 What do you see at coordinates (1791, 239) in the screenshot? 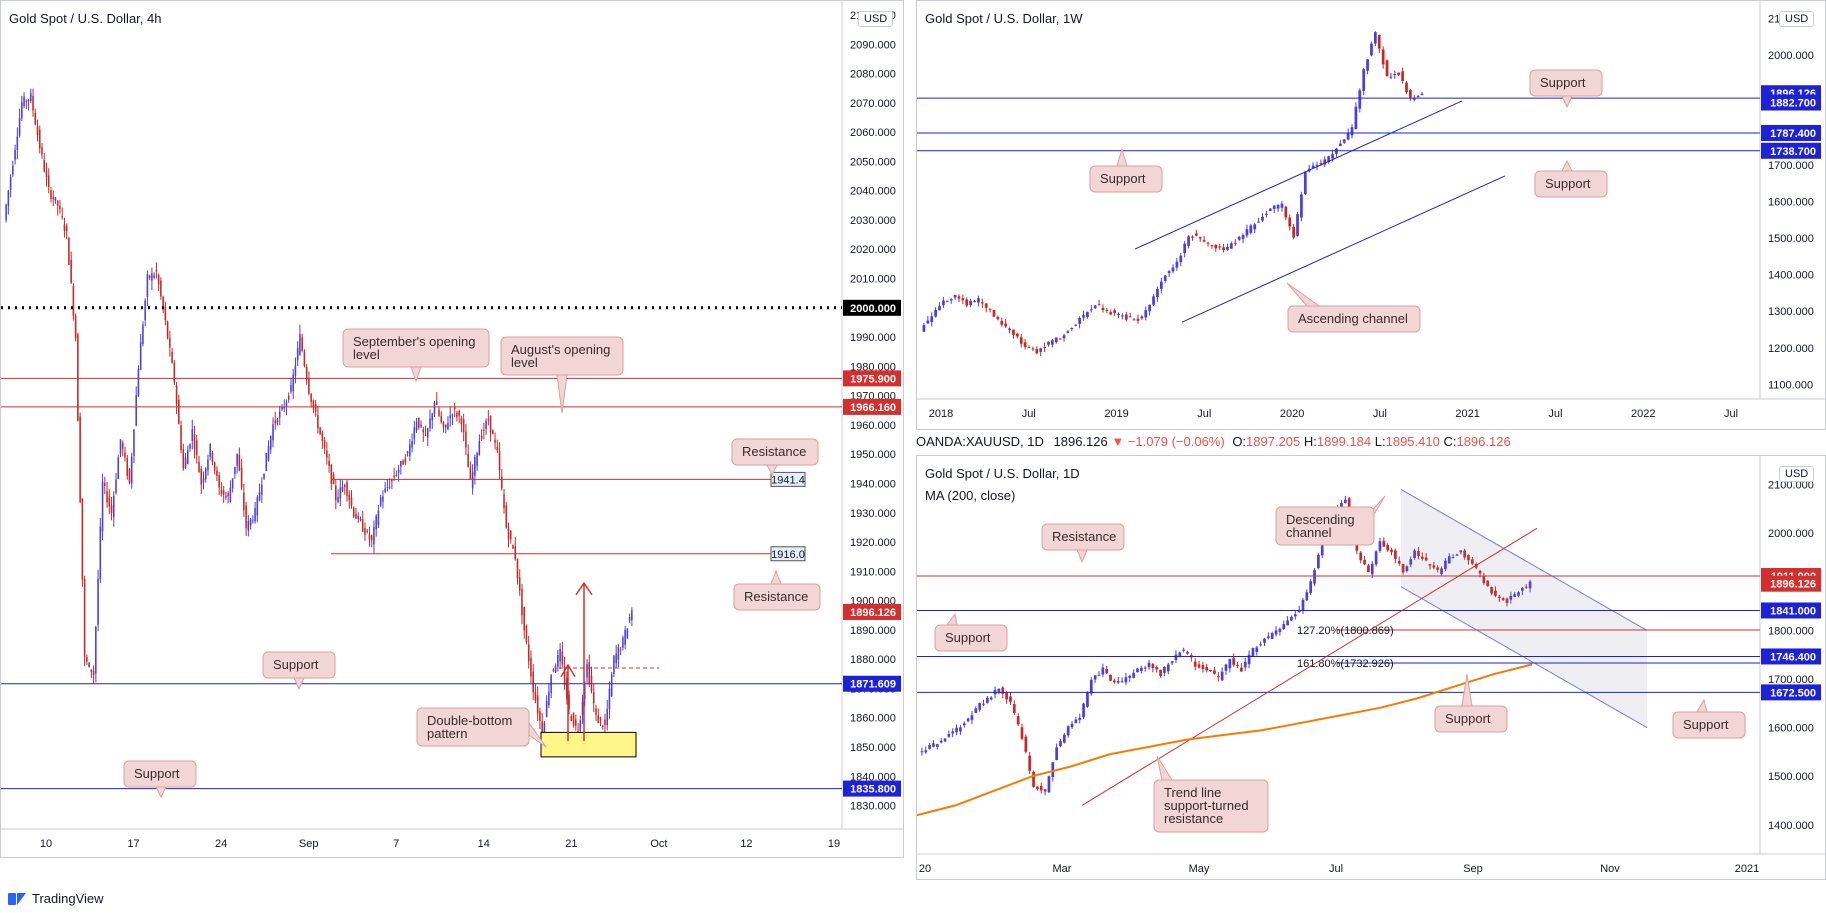
I see `y-tick-label: 1500.000` at bounding box center [1791, 239].